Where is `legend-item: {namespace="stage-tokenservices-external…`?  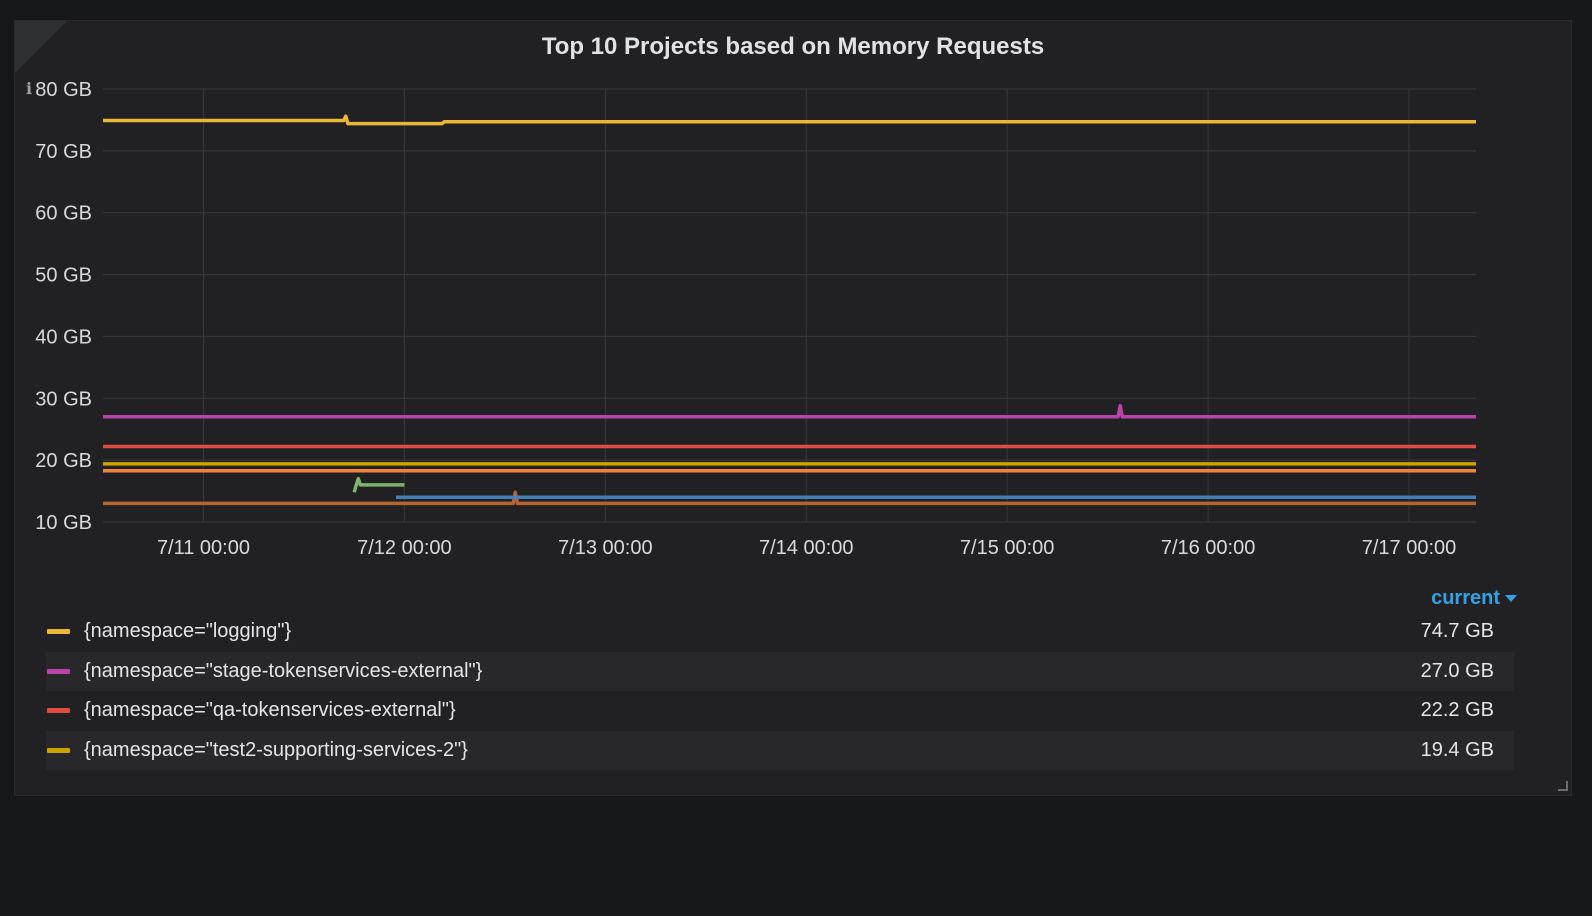
legend-item: {namespace="stage-tokenservices-external… is located at coordinates (780, 671).